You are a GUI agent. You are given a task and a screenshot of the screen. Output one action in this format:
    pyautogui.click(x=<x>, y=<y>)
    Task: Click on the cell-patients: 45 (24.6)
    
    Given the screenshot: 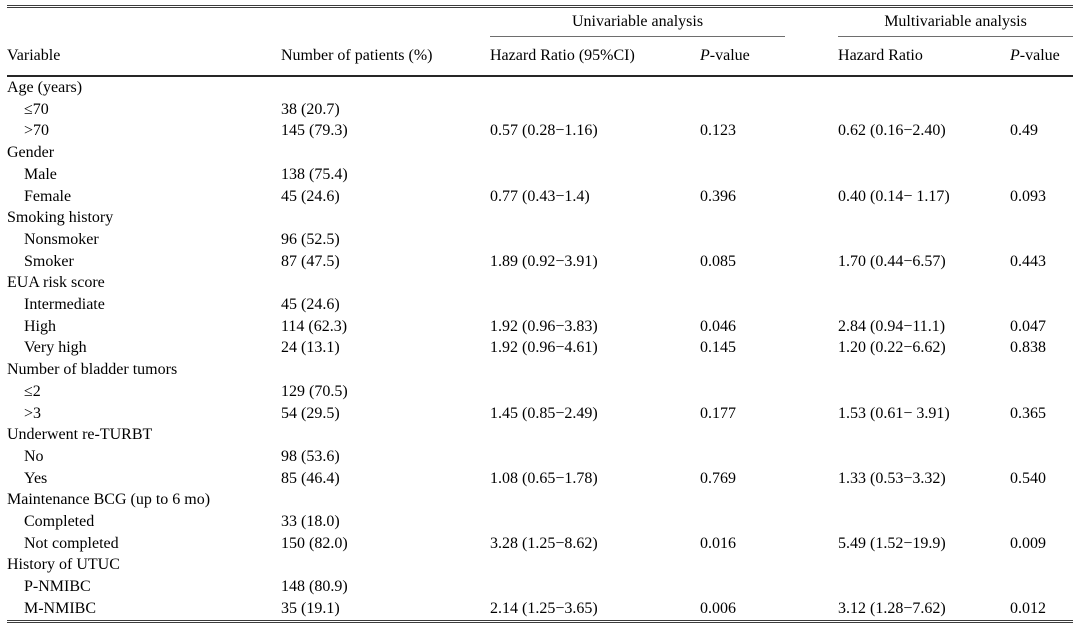 What is the action you would take?
    pyautogui.click(x=310, y=305)
    